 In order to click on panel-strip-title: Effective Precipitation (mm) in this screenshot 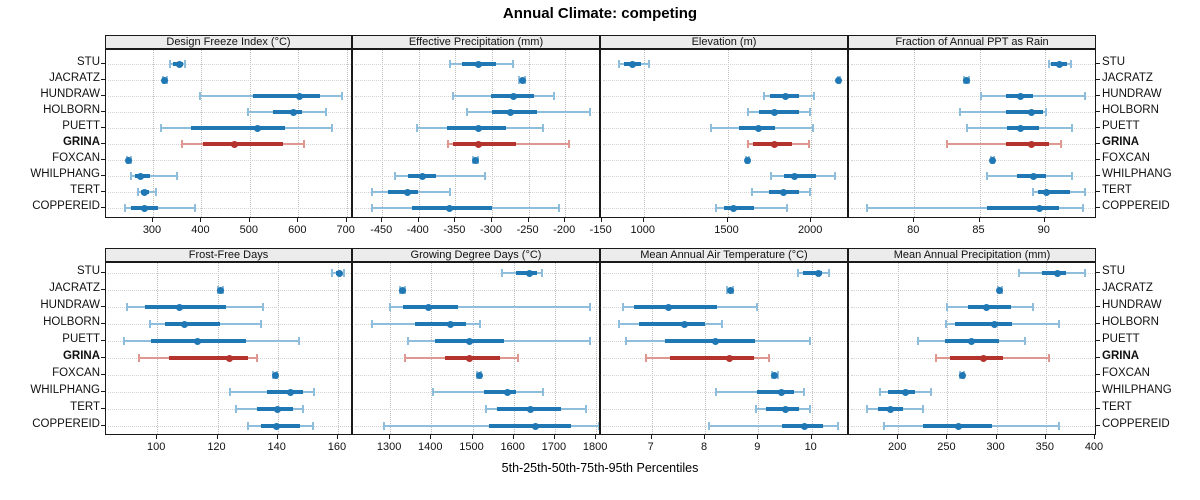, I will do `click(476, 42)`.